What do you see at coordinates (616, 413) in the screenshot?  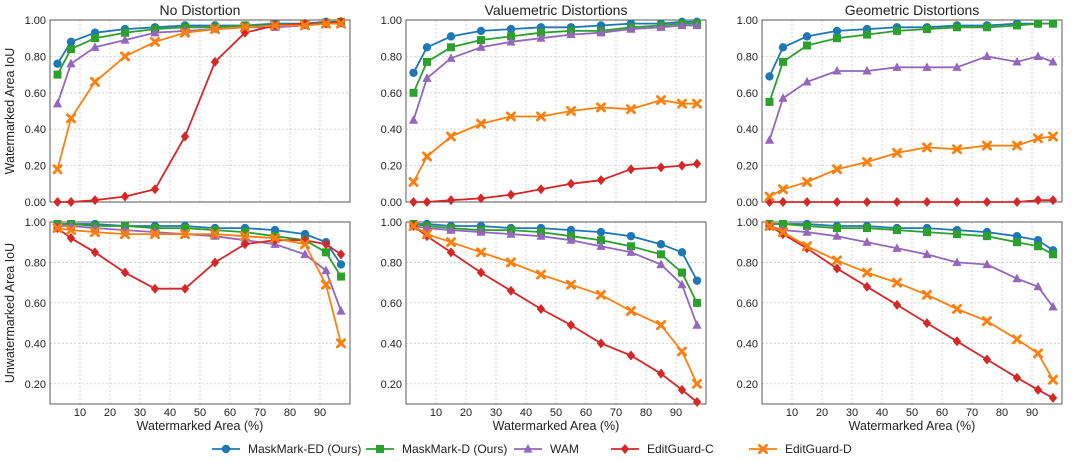 I see `panel-r1-c1-xtick-label: 70` at bounding box center [616, 413].